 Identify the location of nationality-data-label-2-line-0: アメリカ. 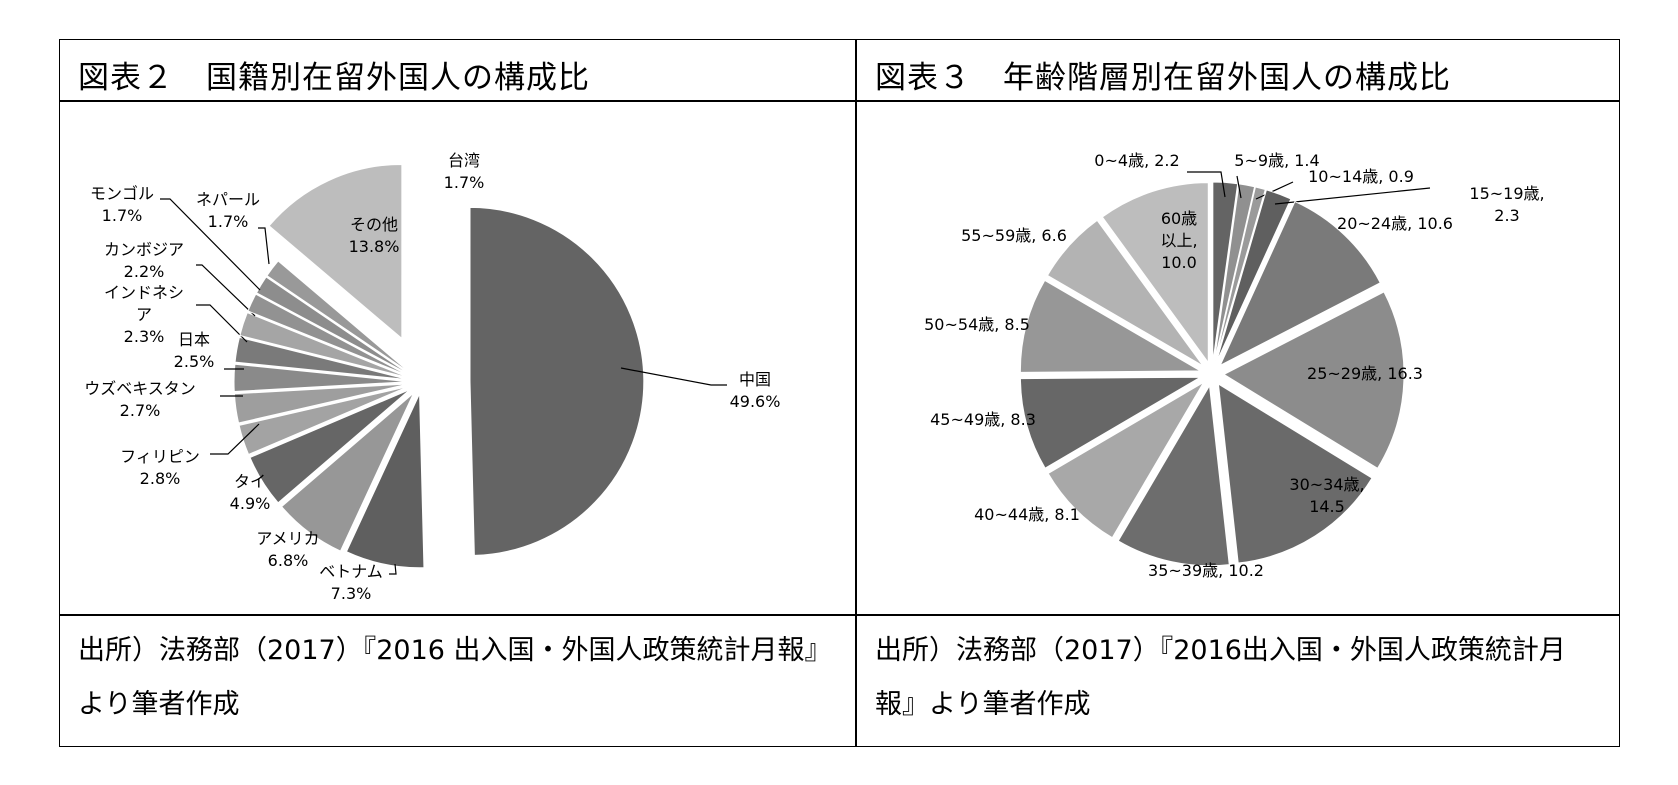
(287, 538).